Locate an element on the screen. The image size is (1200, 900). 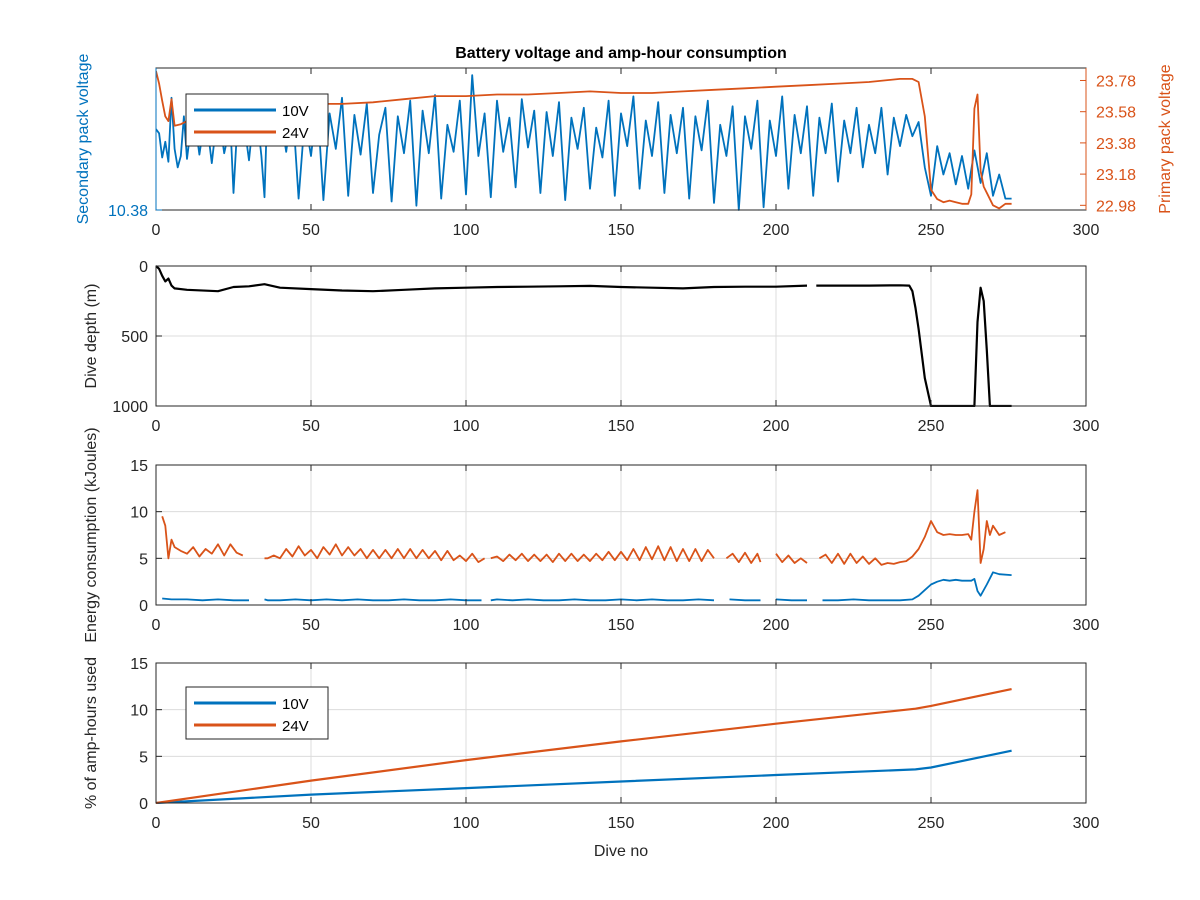
y-right-tick-label: 23.38 is located at coordinates (1116, 144).